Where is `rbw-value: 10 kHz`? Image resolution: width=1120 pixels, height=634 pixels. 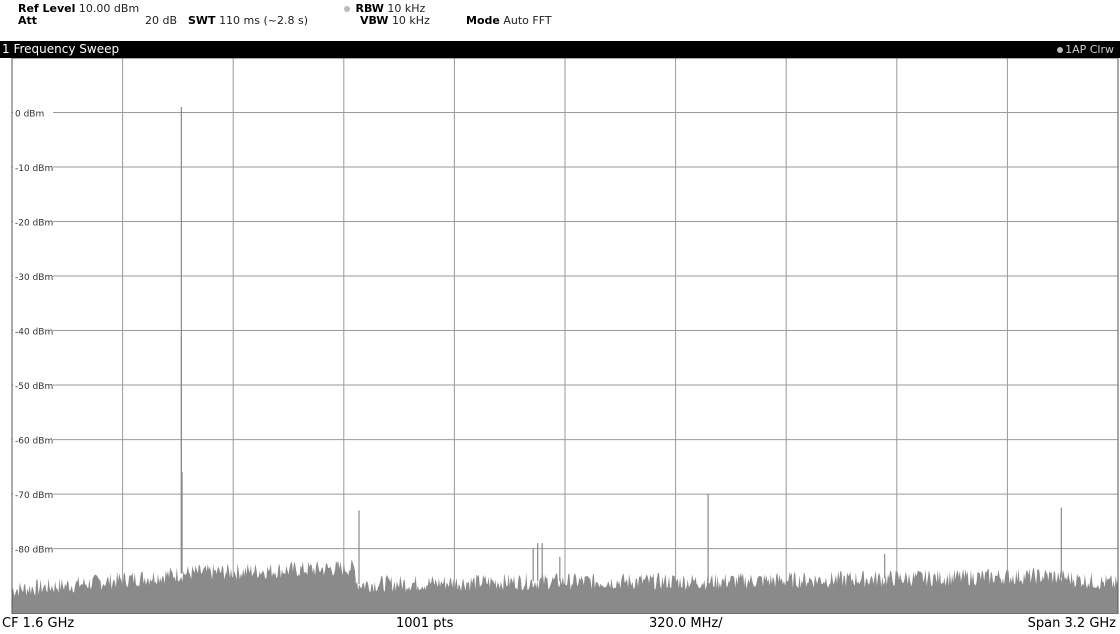
rbw-value: 10 kHz is located at coordinates (406, 8).